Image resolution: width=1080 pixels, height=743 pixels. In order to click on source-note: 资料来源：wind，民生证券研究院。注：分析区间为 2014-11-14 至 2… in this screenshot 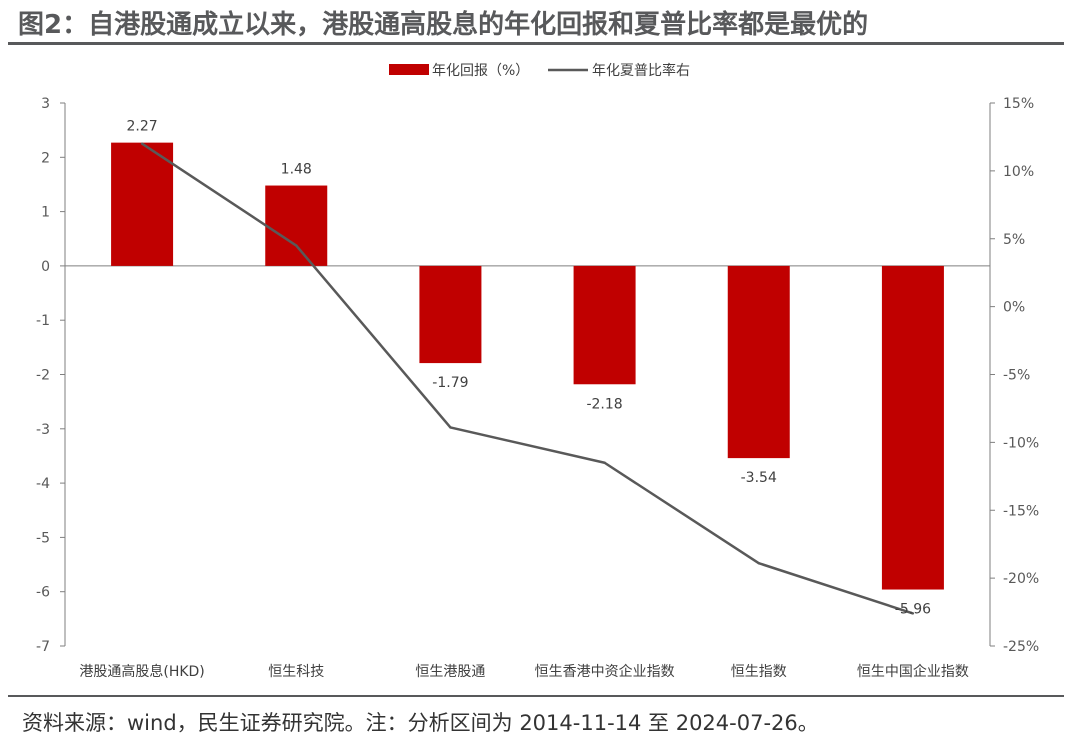, I will do `click(420, 723)`.